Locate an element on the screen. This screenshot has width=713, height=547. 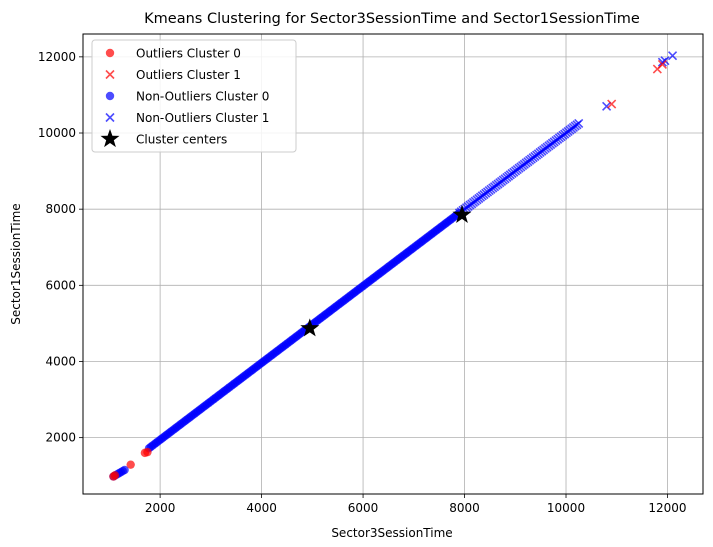
legend-label-non-outliers-cluster-0: Non-Outliers Cluster 0 is located at coordinates (202, 97).